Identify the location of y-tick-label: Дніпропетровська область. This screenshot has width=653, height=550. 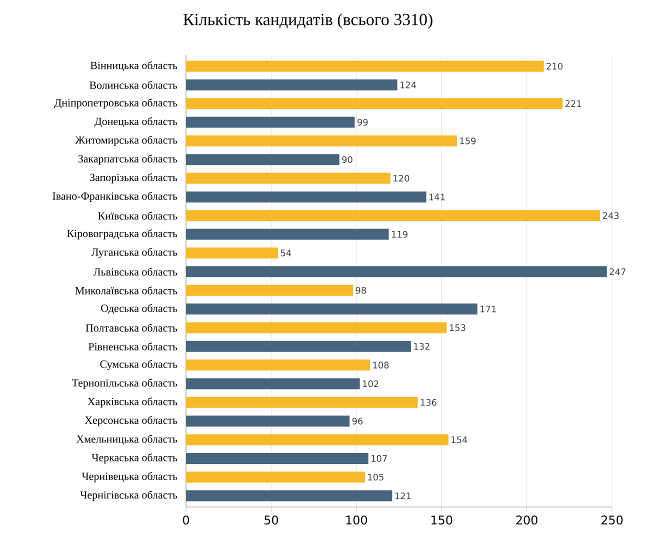
(116, 103).